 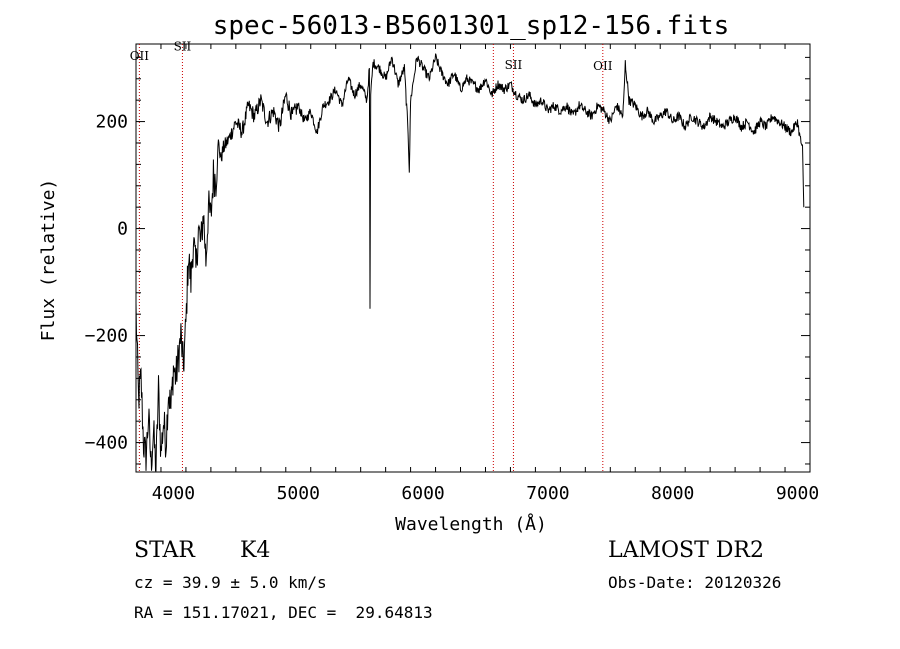 What do you see at coordinates (122, 229) in the screenshot?
I see `y-tick-label: 0` at bounding box center [122, 229].